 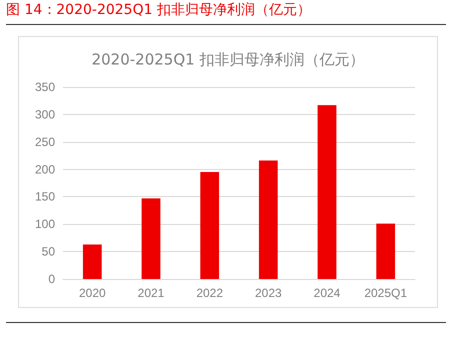 I want to click on chart-title: 图 14：2020-2025Q1 扣非归母净利润（亿元）, so click(x=226, y=12).